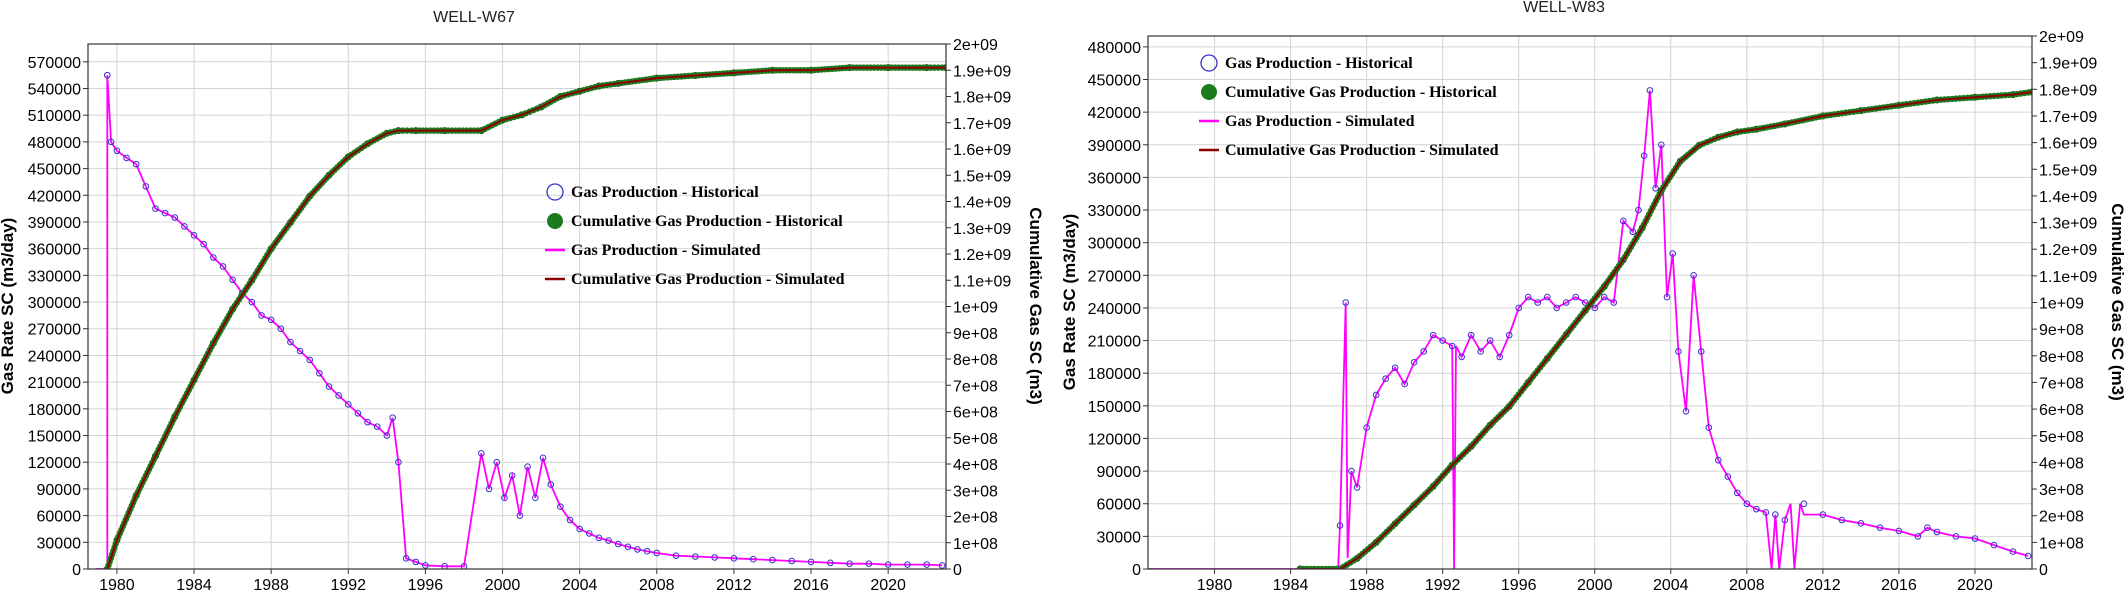 The width and height of the screenshot is (2128, 594). What do you see at coordinates (8, 306) in the screenshot?
I see `y-axis-label: Gas Rate SC (m3/day)` at bounding box center [8, 306].